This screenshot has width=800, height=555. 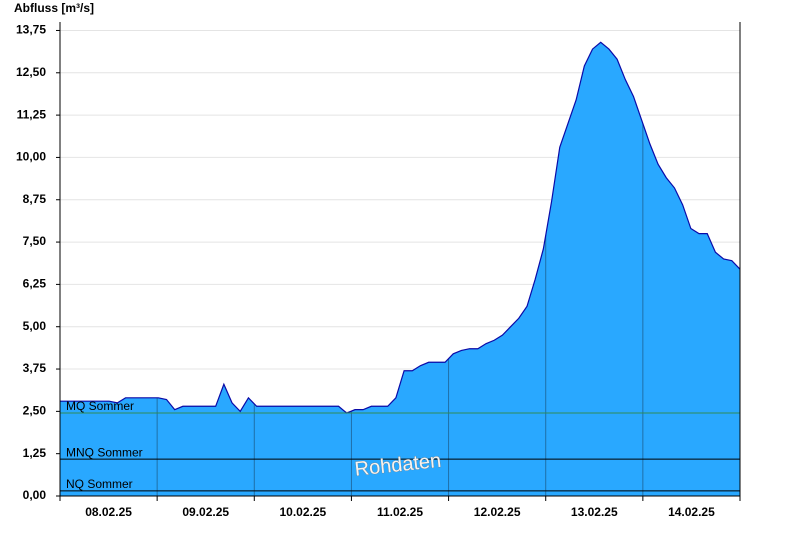 What do you see at coordinates (100, 406) in the screenshot?
I see `reference-label: MQ Sommer` at bounding box center [100, 406].